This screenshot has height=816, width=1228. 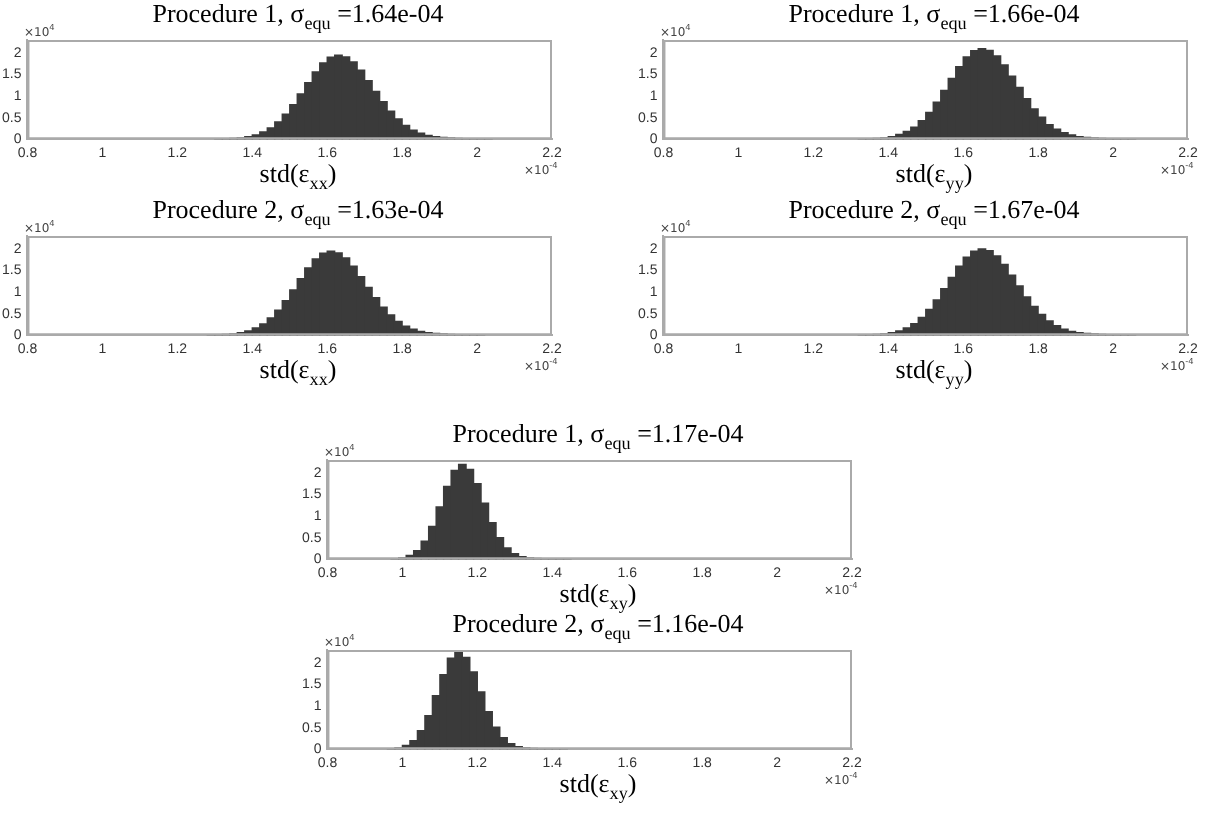 What do you see at coordinates (598, 436) in the screenshot?
I see `chart-title: Procedure 1, σ$_{equ}$ =1.17e-04` at bounding box center [598, 436].